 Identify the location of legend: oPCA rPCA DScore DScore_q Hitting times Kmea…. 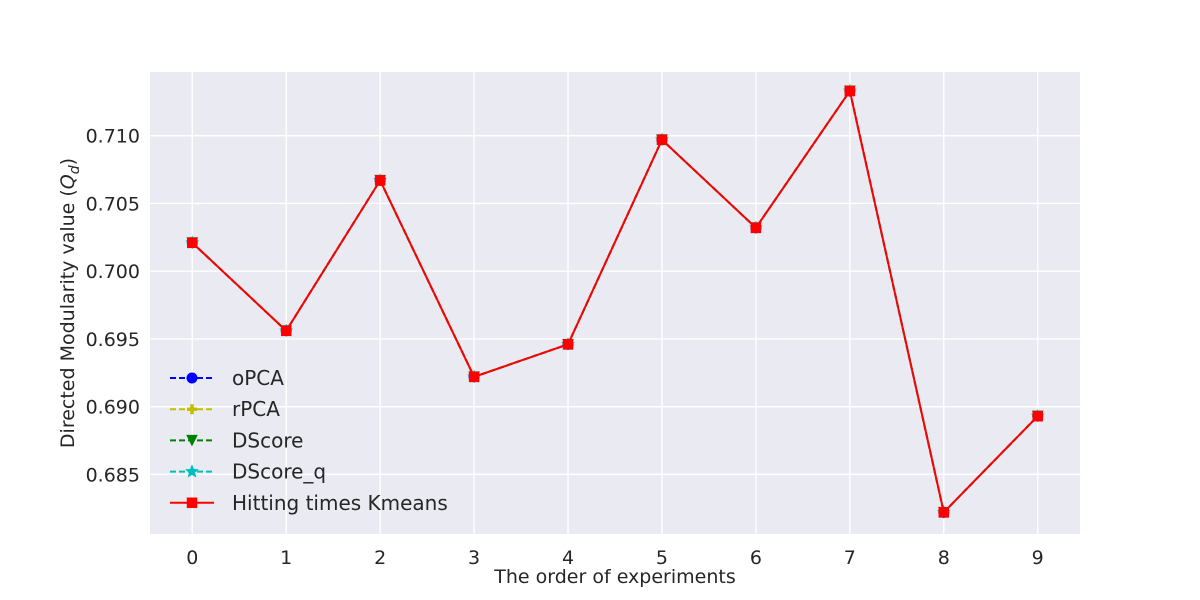
(309, 440).